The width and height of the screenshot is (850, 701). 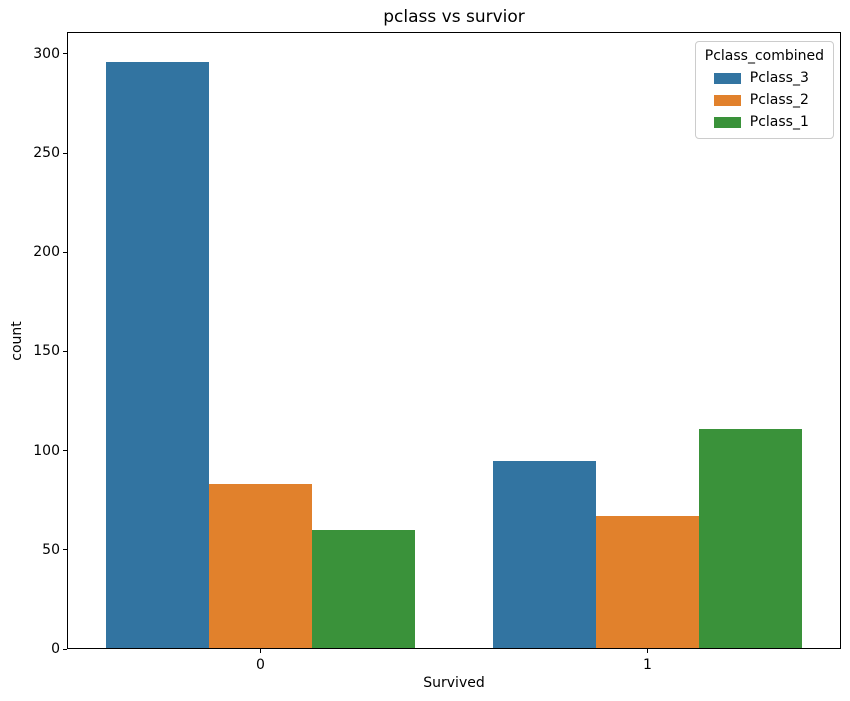 I want to click on x-axis-label: Survived, so click(x=454, y=683).